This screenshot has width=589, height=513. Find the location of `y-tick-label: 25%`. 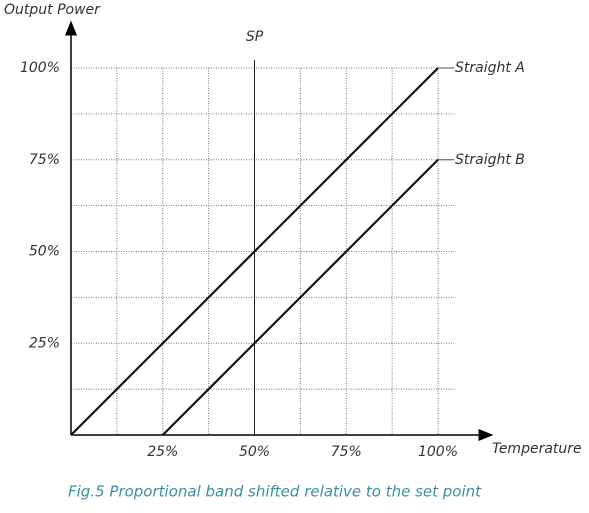

y-tick-label: 25% is located at coordinates (44, 343).